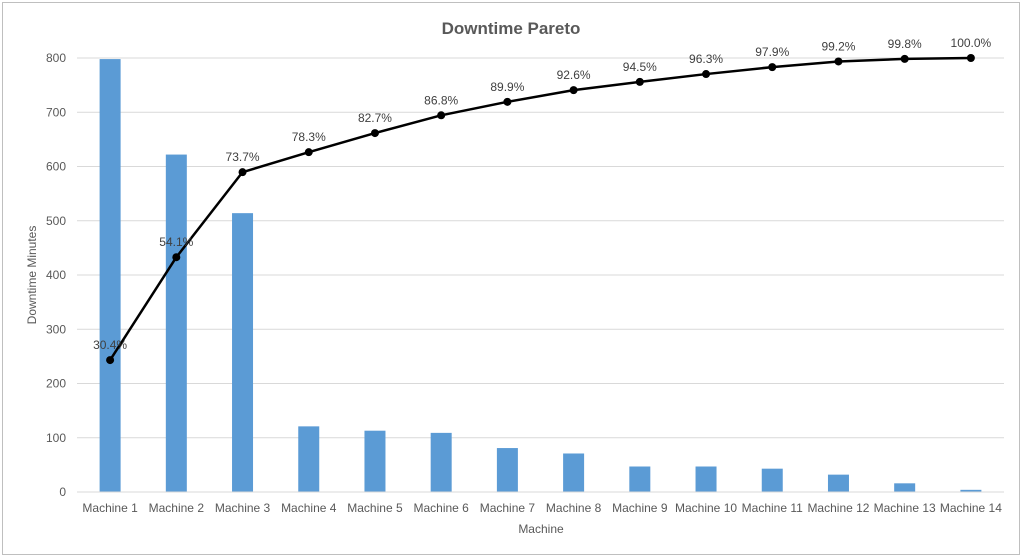  I want to click on y-tick-label: 500, so click(56, 221).